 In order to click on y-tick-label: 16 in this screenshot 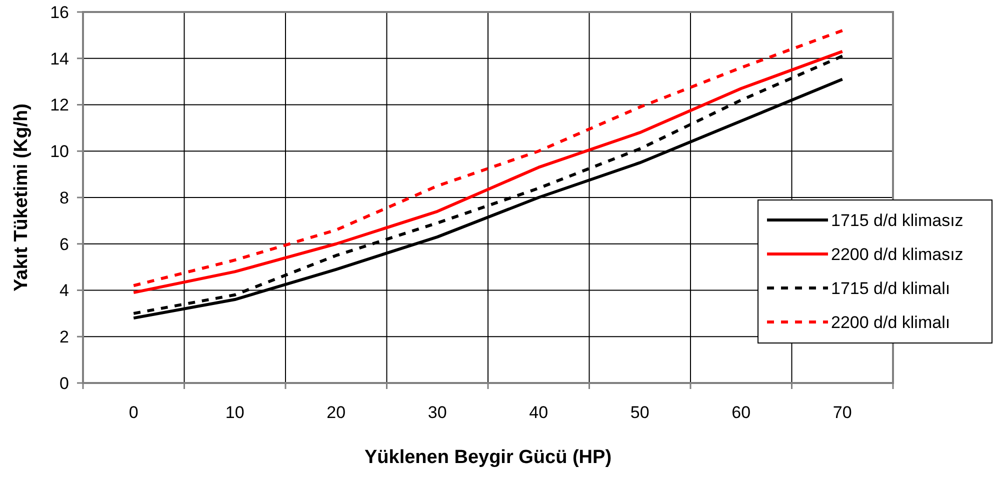, I will do `click(59, 12)`.